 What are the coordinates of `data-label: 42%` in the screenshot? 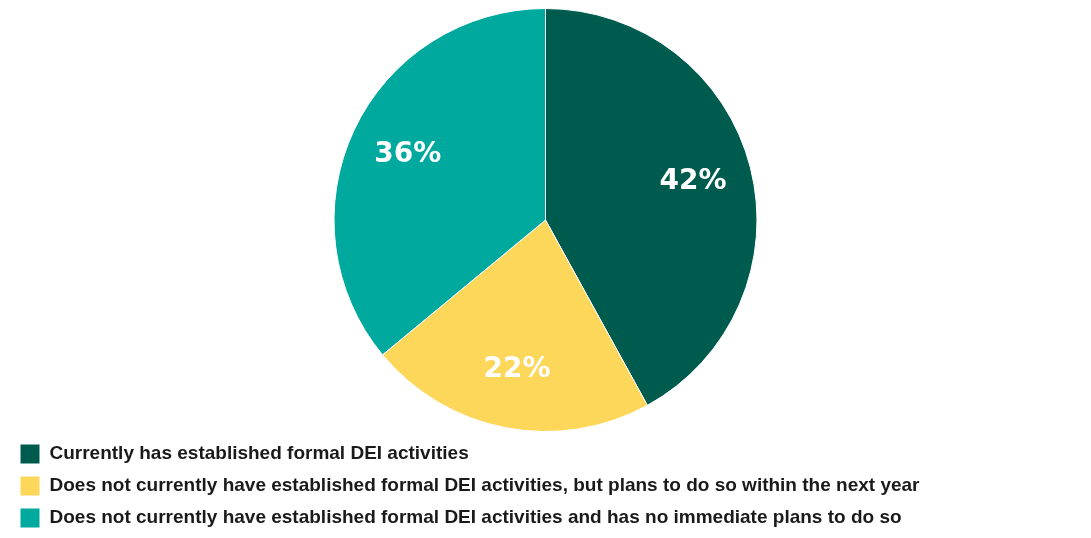 It's located at (693, 180).